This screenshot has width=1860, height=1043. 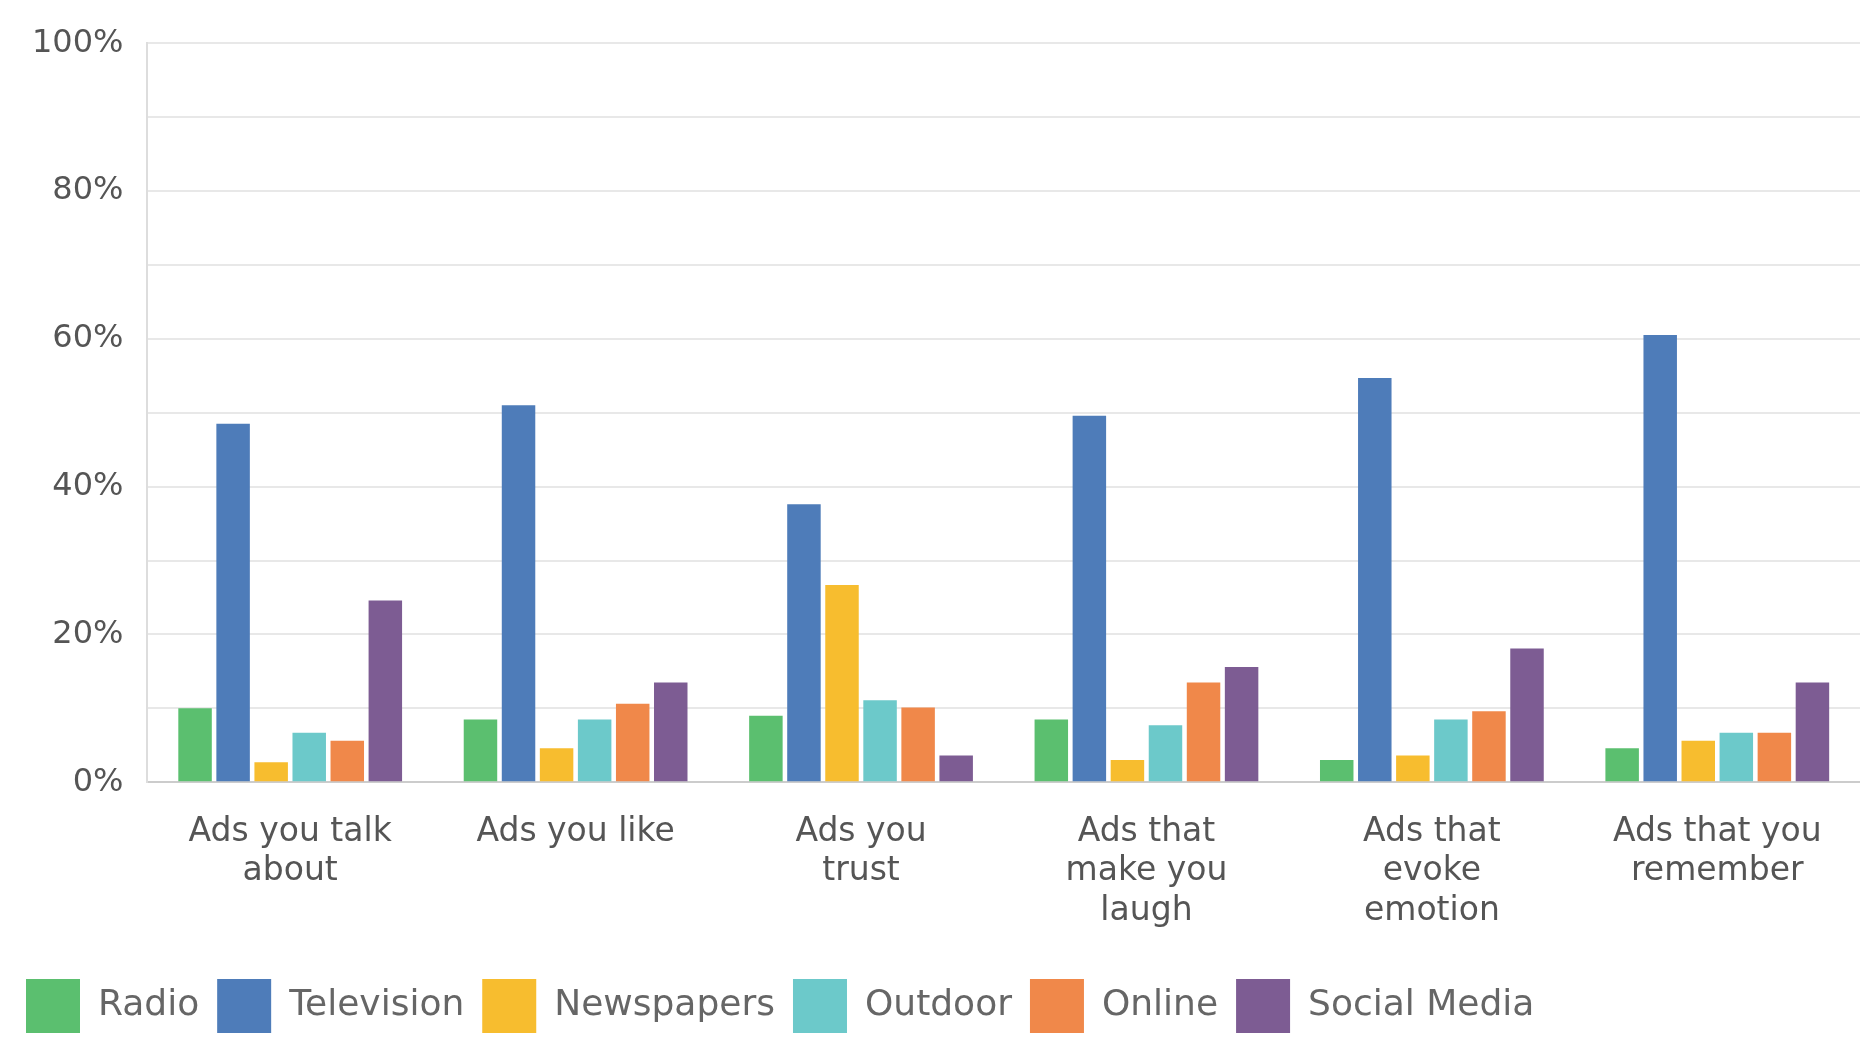 What do you see at coordinates (98, 779) in the screenshot?
I see `y-tick-label: 0%` at bounding box center [98, 779].